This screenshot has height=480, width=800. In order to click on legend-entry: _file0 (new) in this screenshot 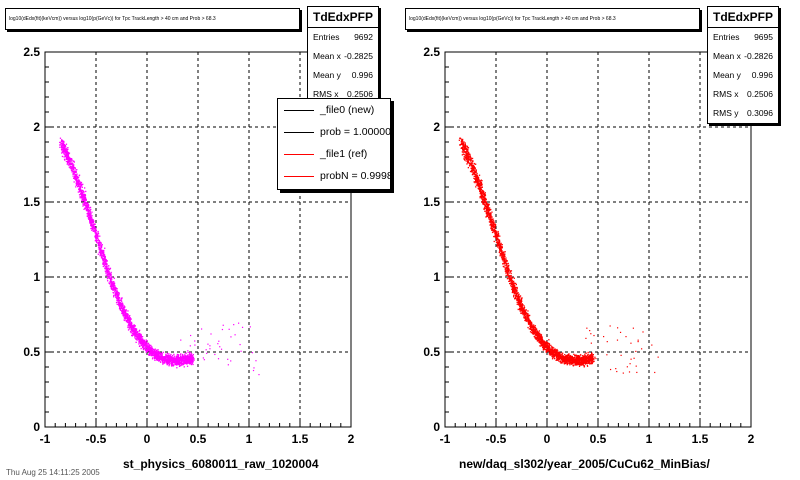, I will do `click(334, 110)`.